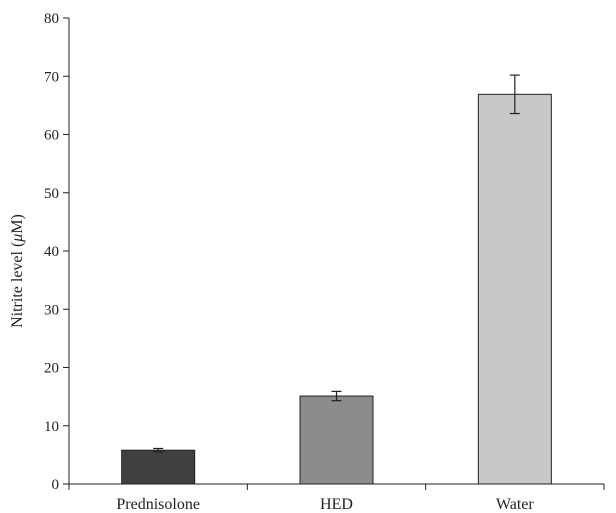 The height and width of the screenshot is (513, 616). What do you see at coordinates (17, 285) in the screenshot?
I see `y-axis-label-text: Nitrite level (` at bounding box center [17, 285].